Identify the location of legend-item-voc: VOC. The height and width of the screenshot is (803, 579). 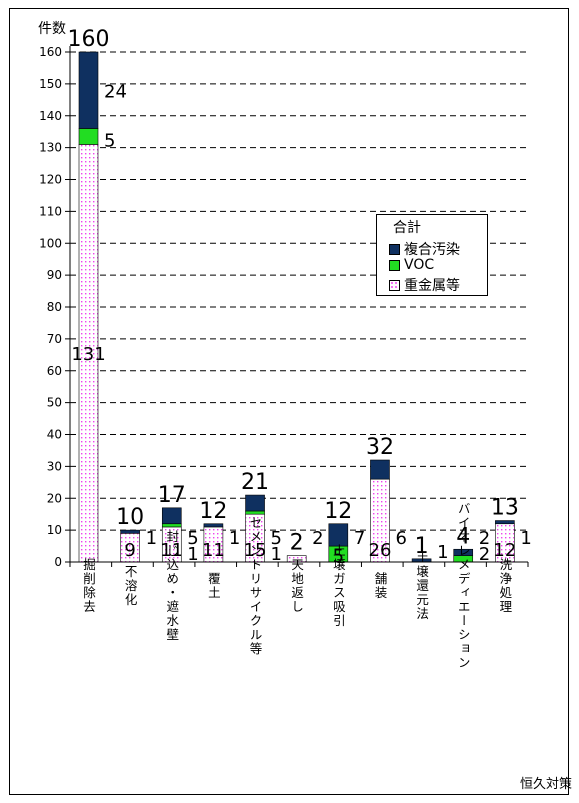
(411, 265).